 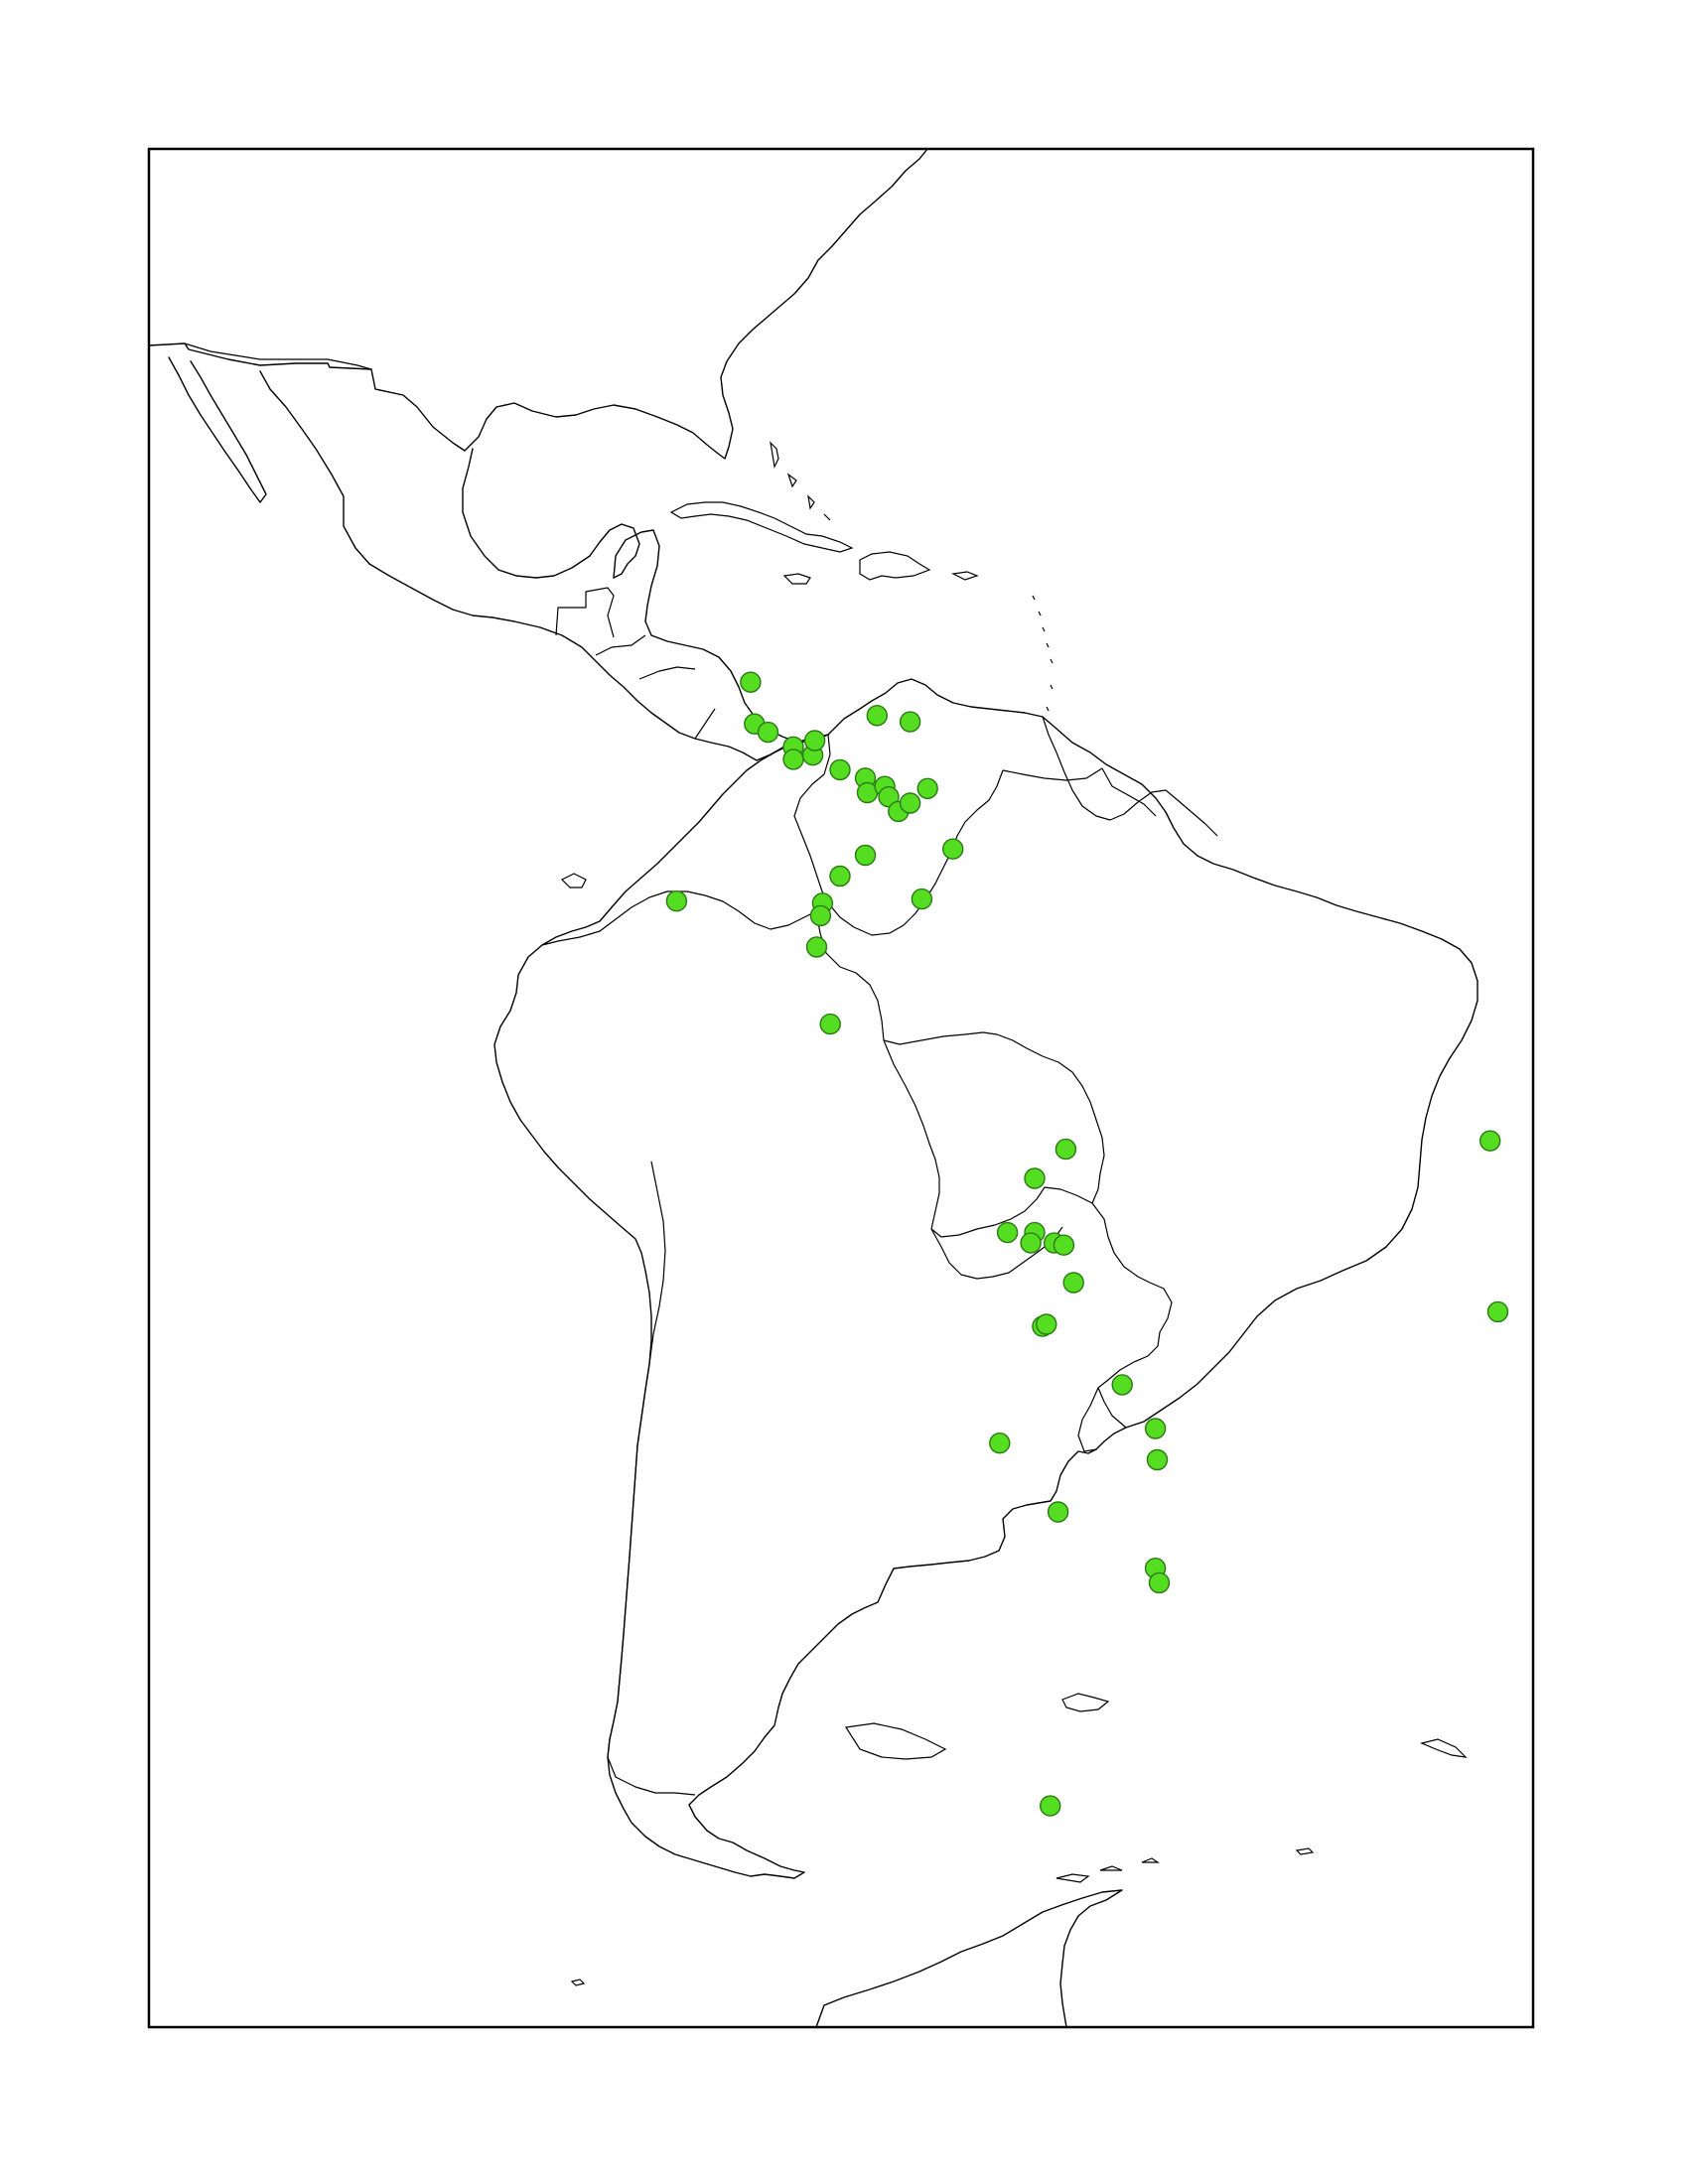 What do you see at coordinates (578, 1982) in the screenshot?
I see `peter-i-island` at bounding box center [578, 1982].